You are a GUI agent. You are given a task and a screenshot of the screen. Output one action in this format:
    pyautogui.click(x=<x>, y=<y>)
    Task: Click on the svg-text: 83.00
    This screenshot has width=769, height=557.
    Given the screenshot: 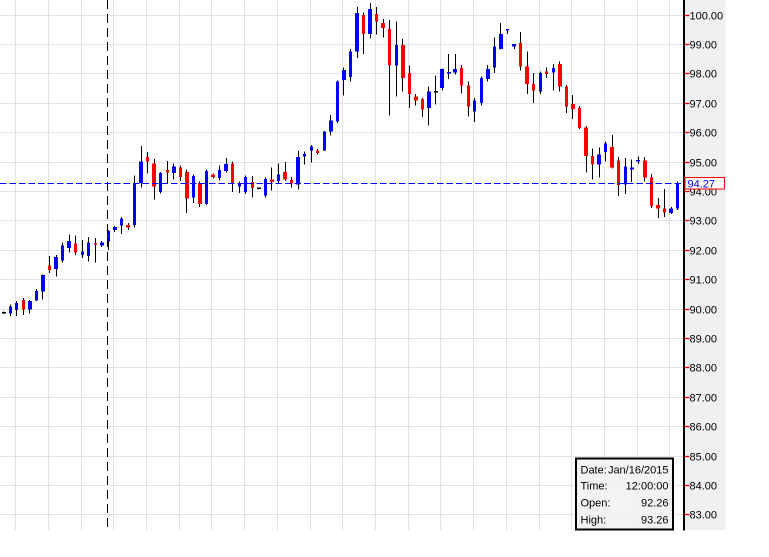 What is the action you would take?
    pyautogui.click(x=704, y=515)
    